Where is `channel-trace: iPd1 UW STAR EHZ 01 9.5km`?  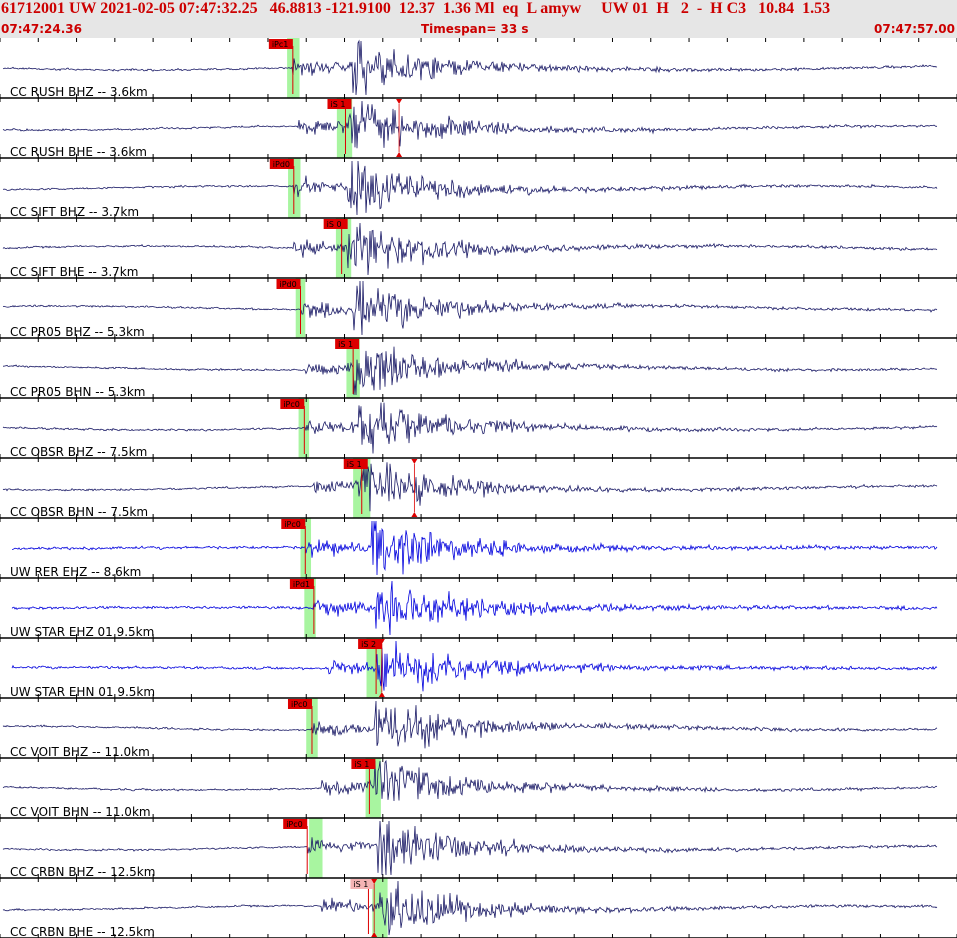
channel-trace: iPd1 UW STAR EHZ 01 9.5km is located at coordinates (478, 608).